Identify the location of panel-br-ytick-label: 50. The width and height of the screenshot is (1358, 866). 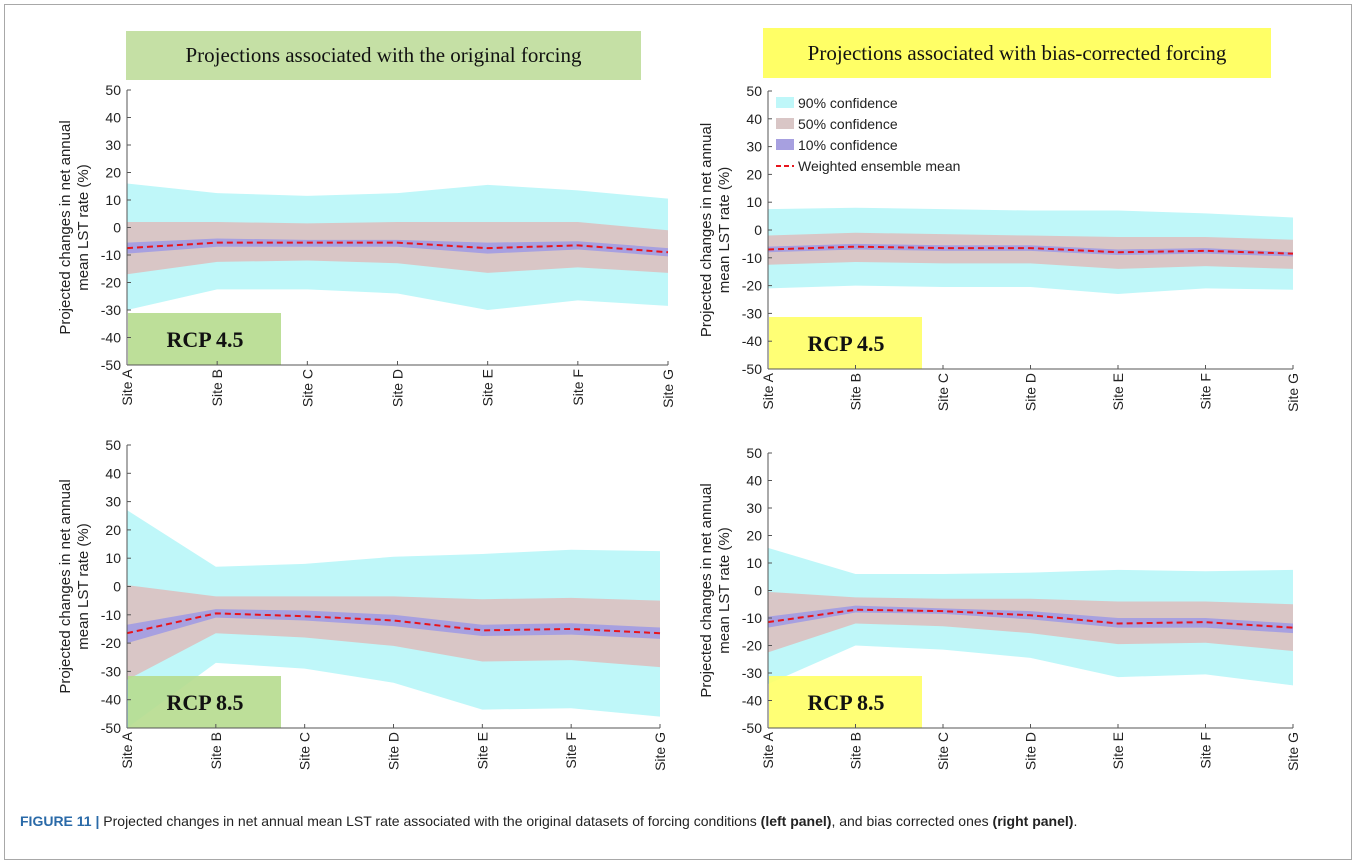
(754, 453).